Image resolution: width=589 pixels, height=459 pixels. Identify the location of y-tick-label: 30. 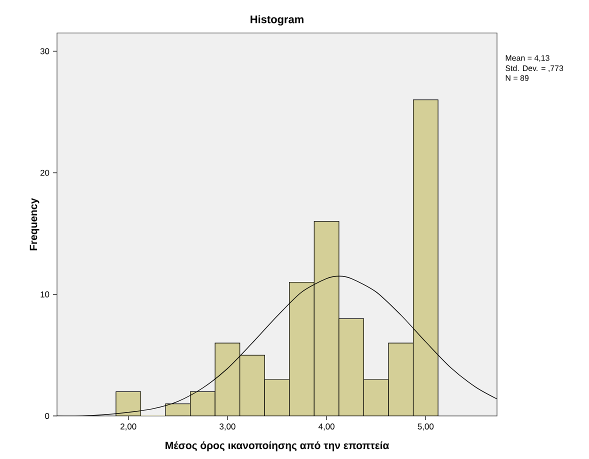
(45, 51).